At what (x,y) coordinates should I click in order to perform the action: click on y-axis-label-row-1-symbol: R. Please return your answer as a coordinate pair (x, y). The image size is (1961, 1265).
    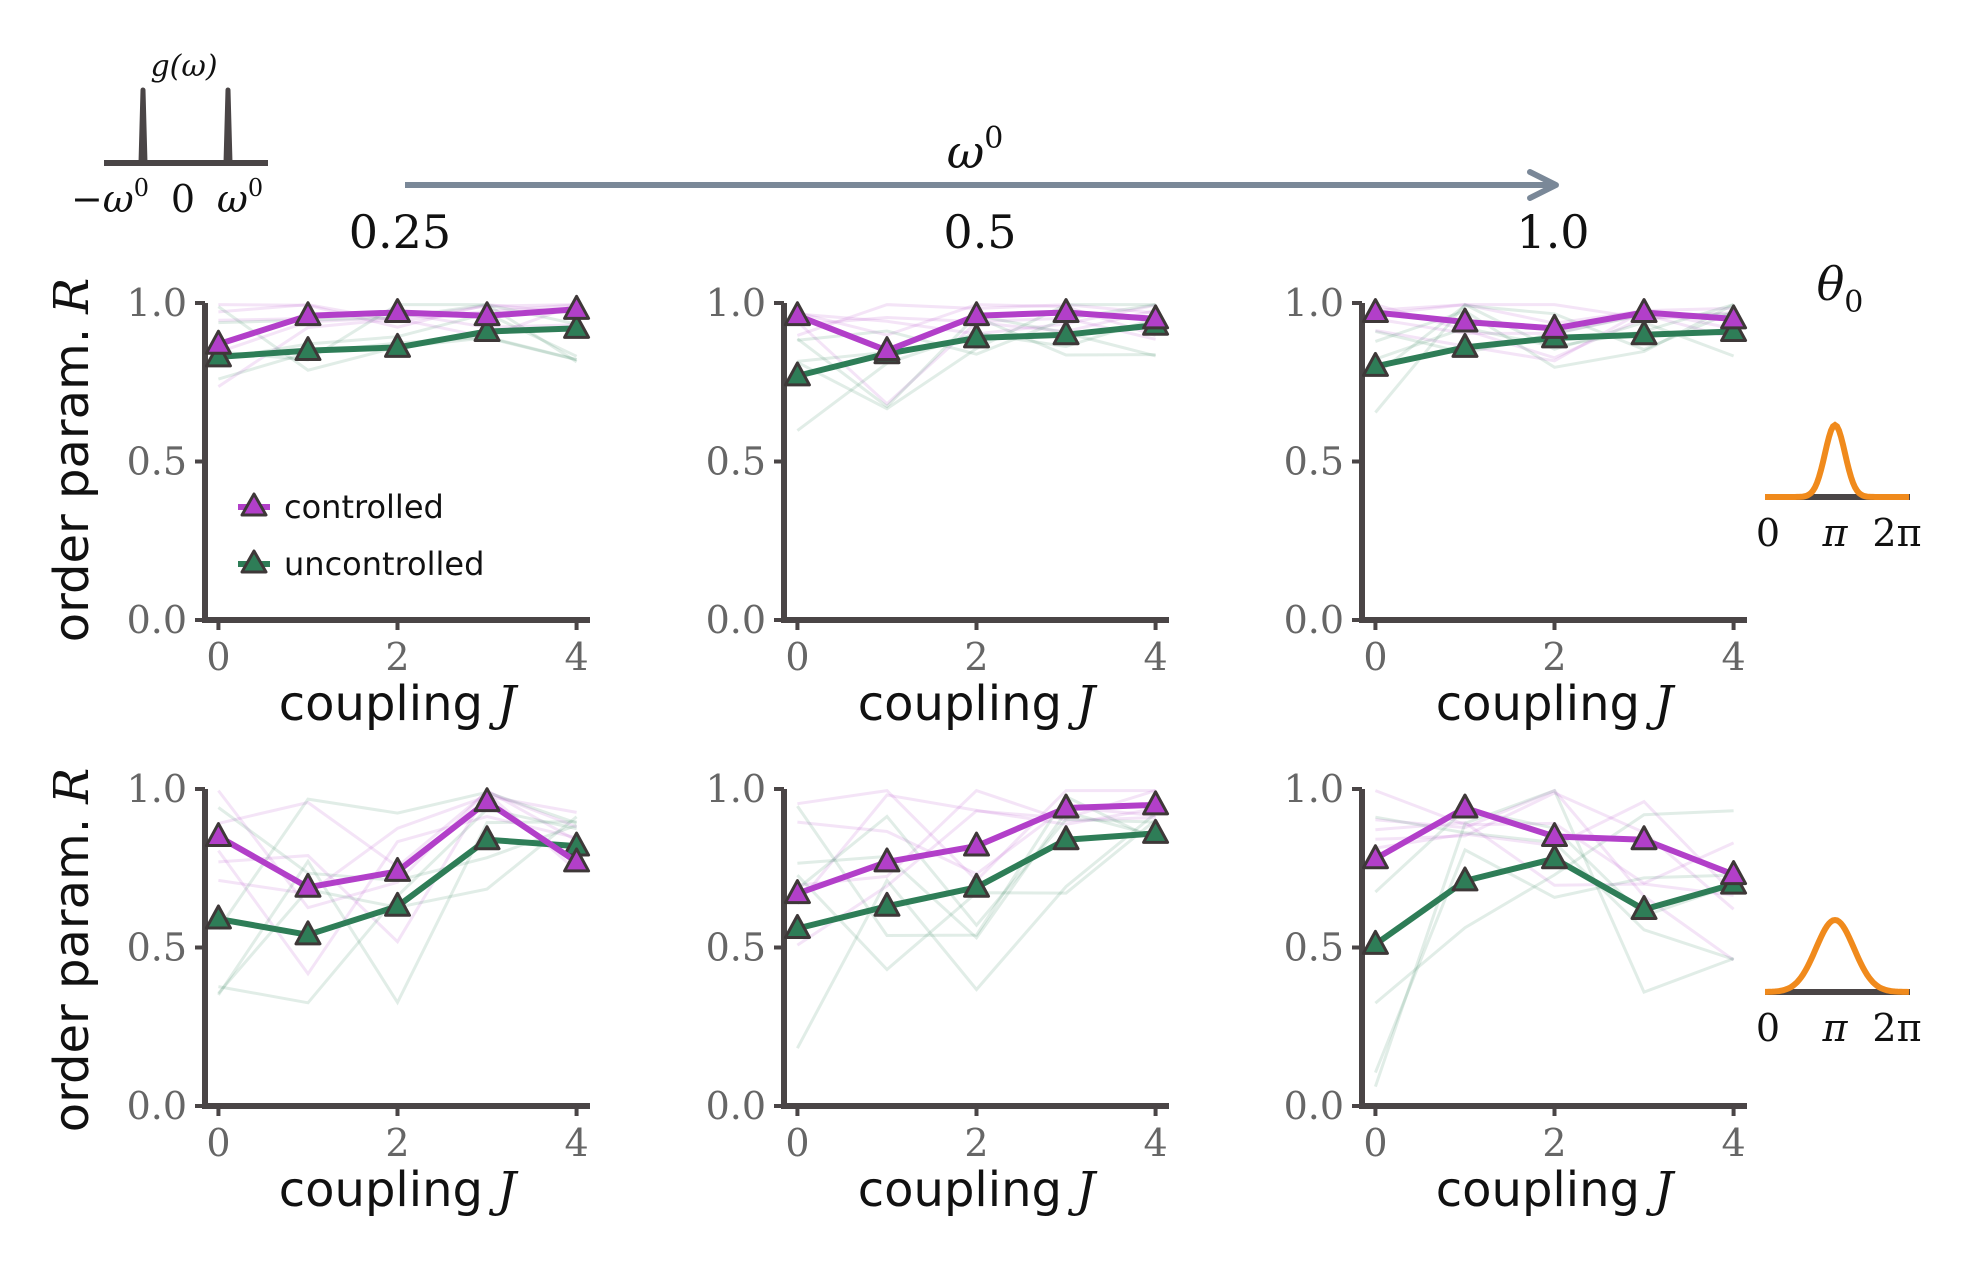
    Looking at the image, I should click on (72, 786).